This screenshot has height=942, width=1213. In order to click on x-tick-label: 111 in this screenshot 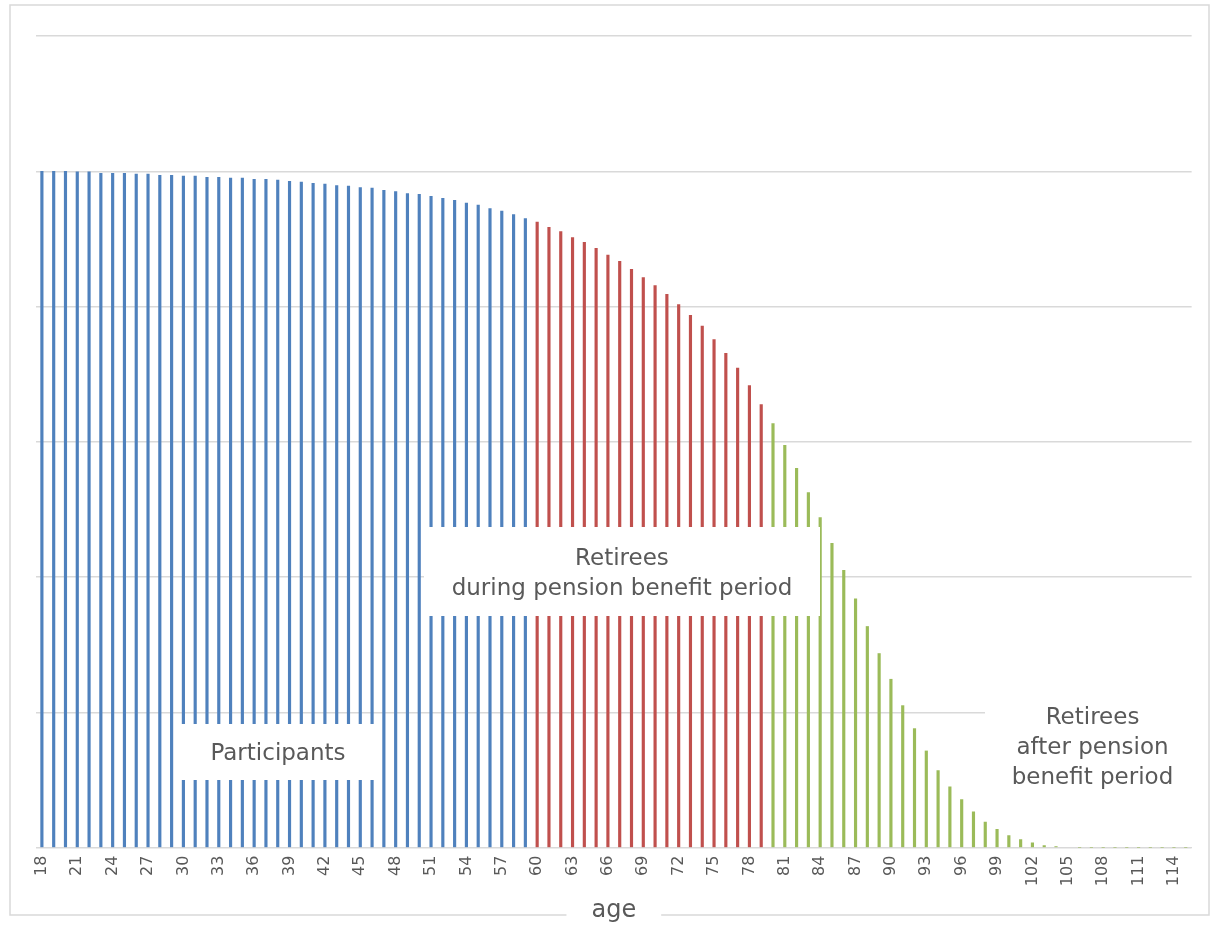, I will do `click(1137, 871)`.